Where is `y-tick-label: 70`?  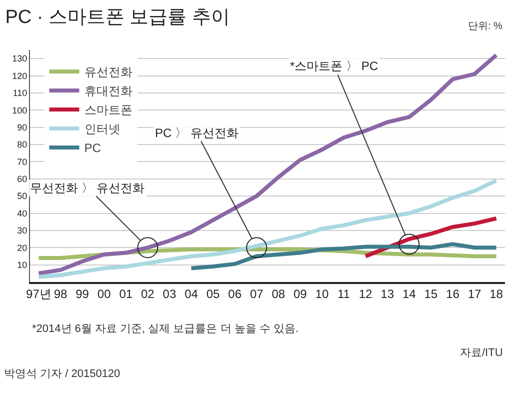
y-tick-label: 70 is located at coordinates (22, 161).